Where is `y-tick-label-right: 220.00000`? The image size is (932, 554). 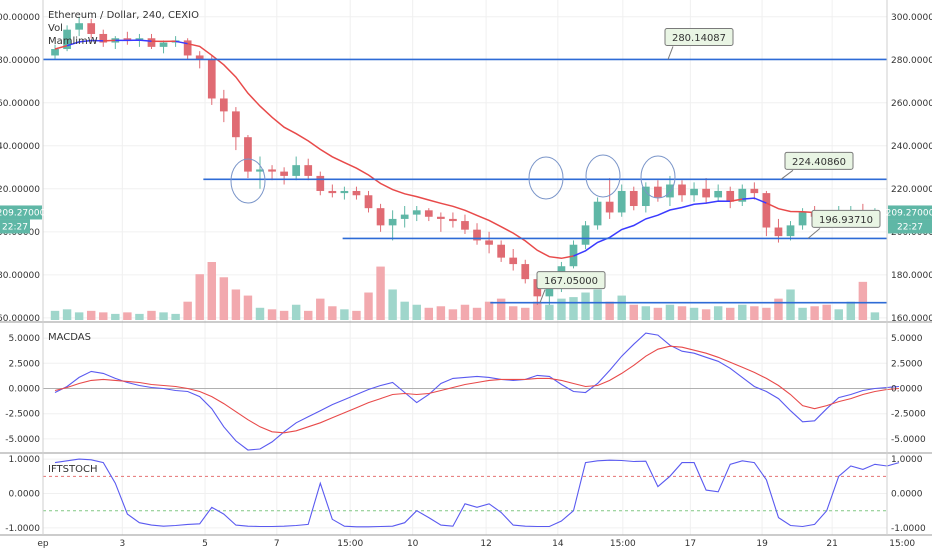 y-tick-label-right: 220.00000 is located at coordinates (911, 190).